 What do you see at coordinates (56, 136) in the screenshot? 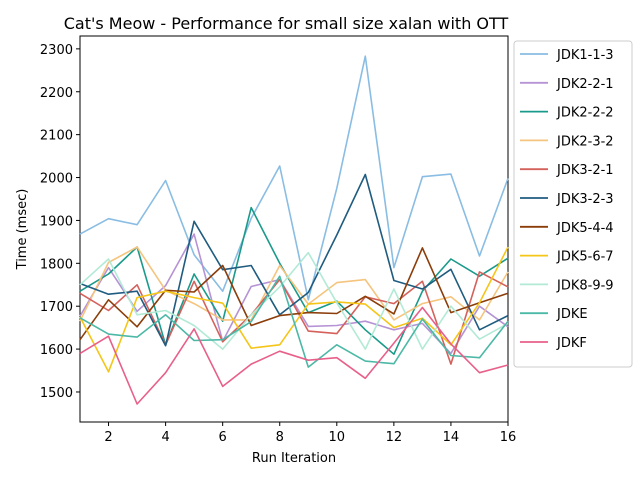
I see `y-tick-label: 2100` at bounding box center [56, 136].